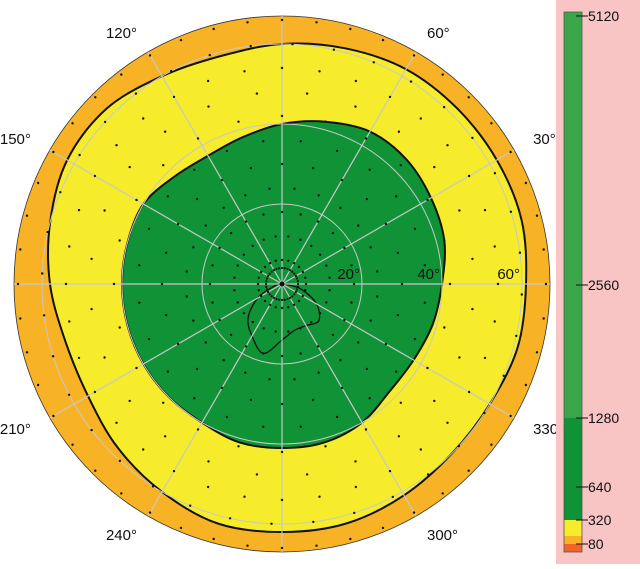  I want to click on legend-label-5120: 5120, so click(603, 16).